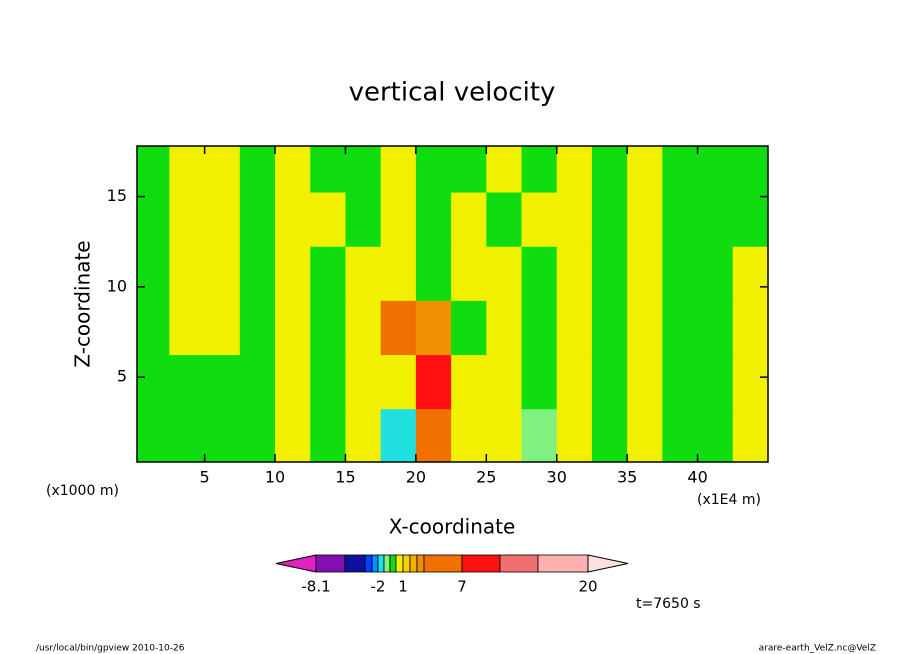 Image resolution: width=904 pixels, height=654 pixels. Describe the element at coordinates (697, 477) in the screenshot. I see `x-tick-label: 40` at that location.